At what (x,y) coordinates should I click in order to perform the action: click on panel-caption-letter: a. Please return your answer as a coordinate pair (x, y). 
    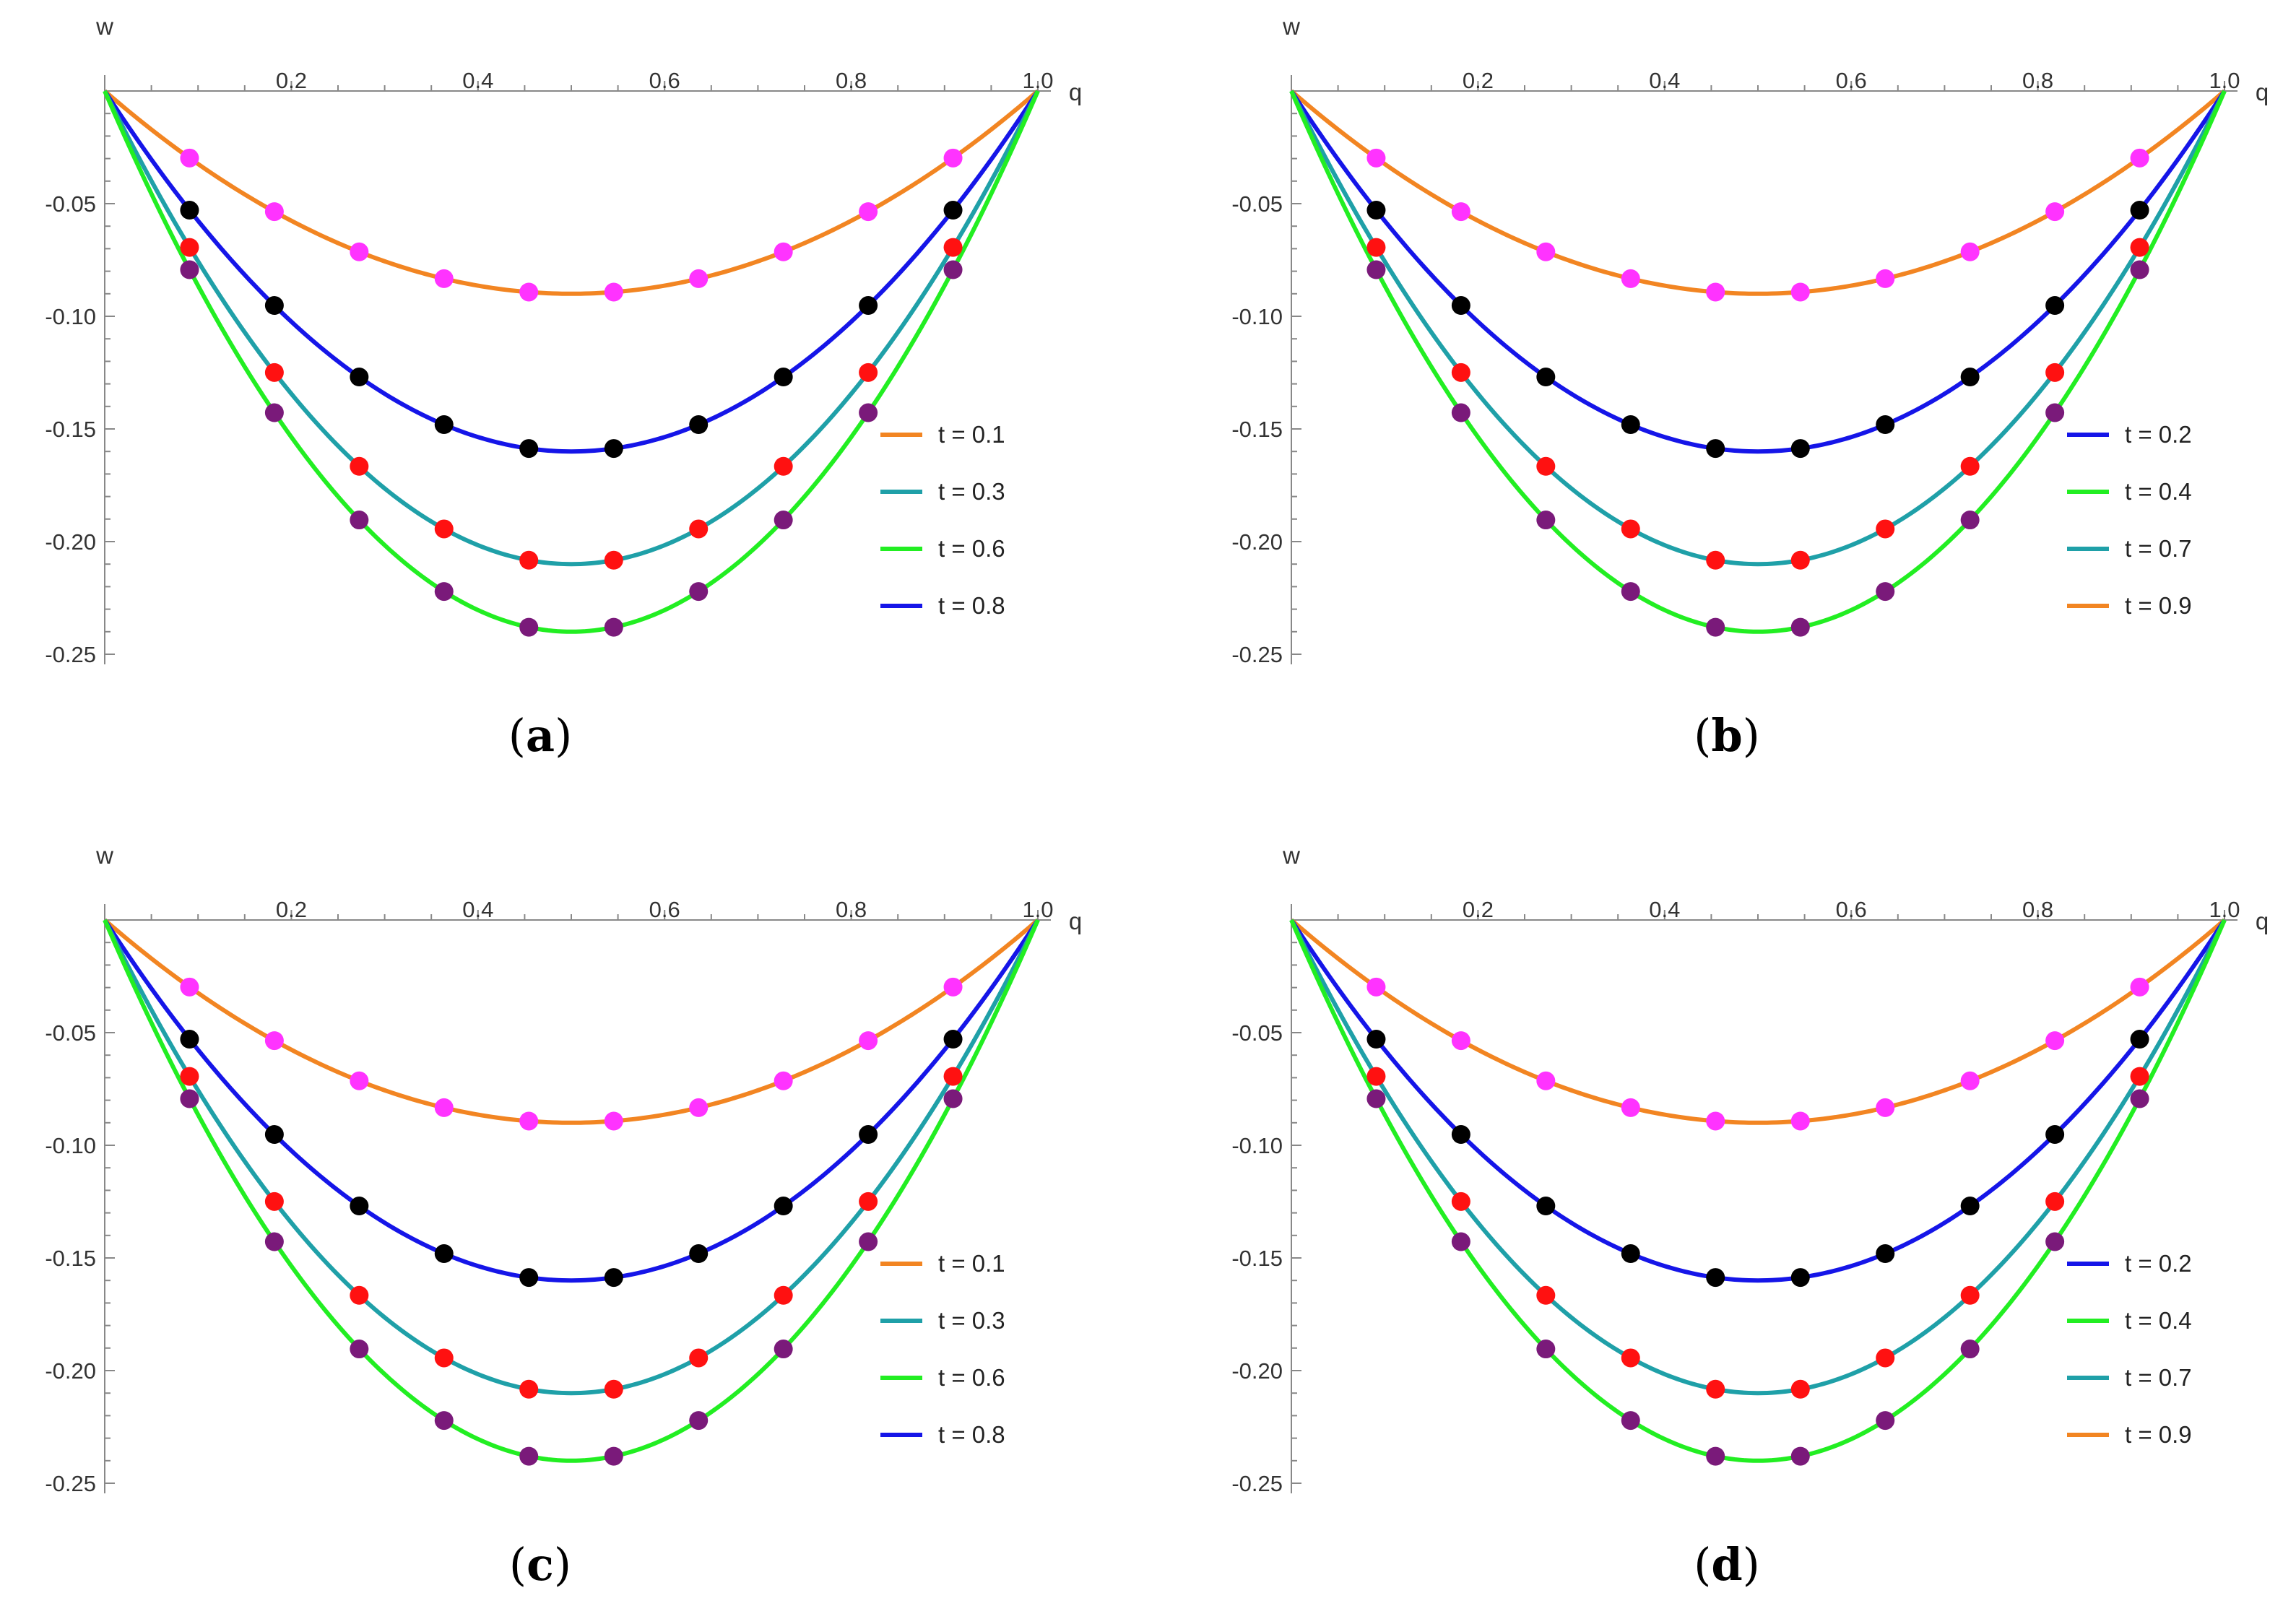
    Looking at the image, I should click on (540, 735).